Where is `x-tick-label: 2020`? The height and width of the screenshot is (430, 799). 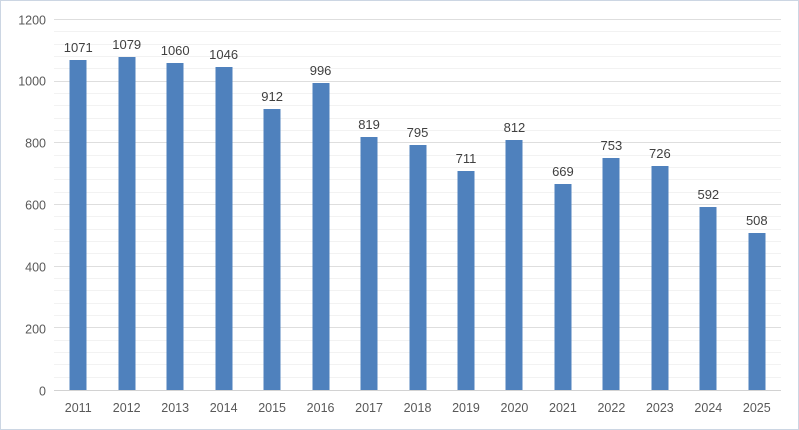
x-tick-label: 2020 is located at coordinates (514, 408).